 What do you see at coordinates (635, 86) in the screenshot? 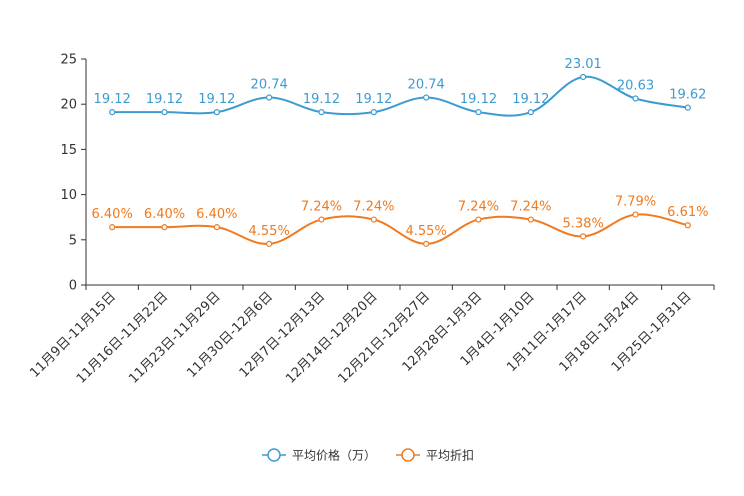
I see `data-label: 20.63` at bounding box center [635, 86].